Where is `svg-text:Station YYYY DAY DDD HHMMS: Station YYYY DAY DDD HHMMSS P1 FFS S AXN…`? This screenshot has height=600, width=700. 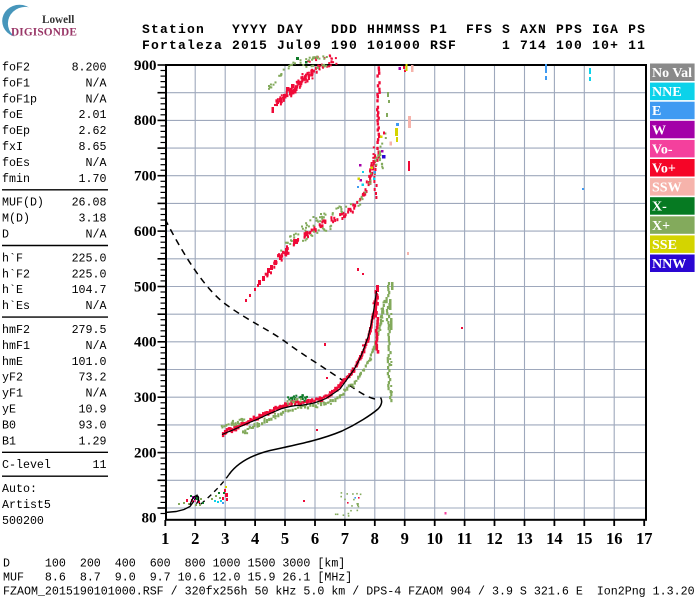 svg-text:Station YYYY DAY DDD HHMMS: Station YYYY DAY DDD HHMMSS P1 FFS S AXN… is located at coordinates (394, 29).